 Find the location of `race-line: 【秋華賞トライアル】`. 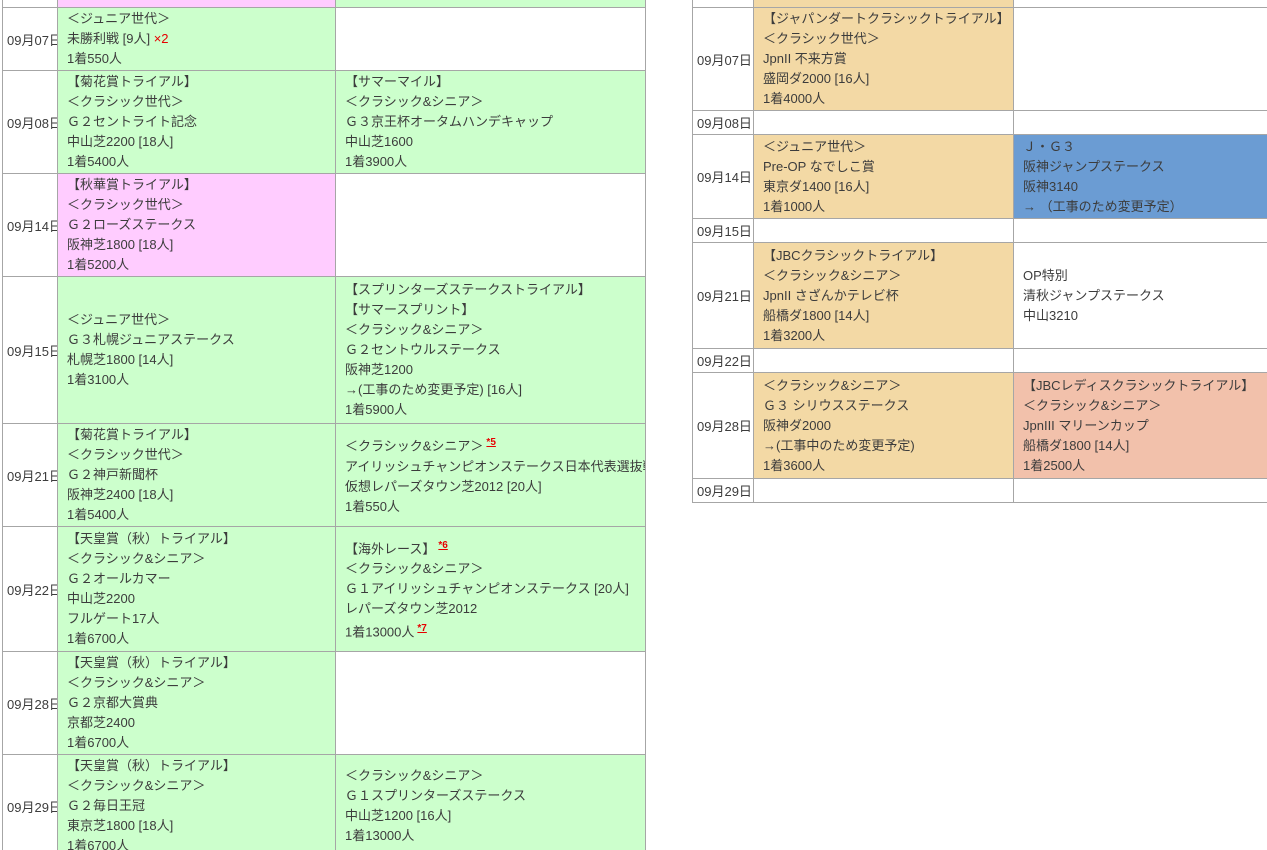

race-line: 【秋華賞トライアル】 is located at coordinates (132, 184).